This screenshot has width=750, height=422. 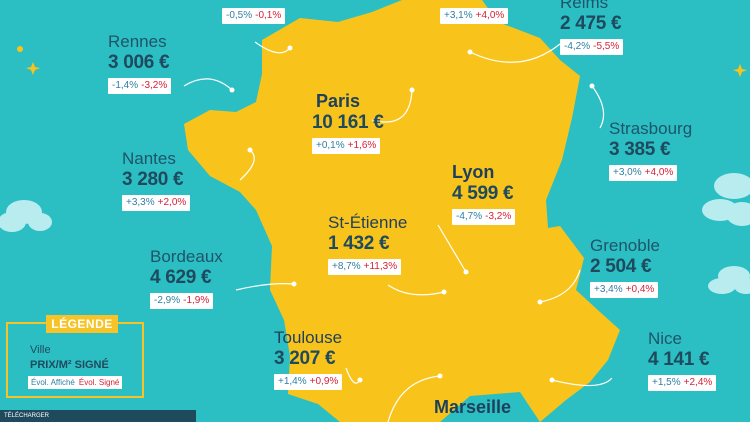 I want to click on evolution-affiche: -1,4%, so click(x=125, y=85).